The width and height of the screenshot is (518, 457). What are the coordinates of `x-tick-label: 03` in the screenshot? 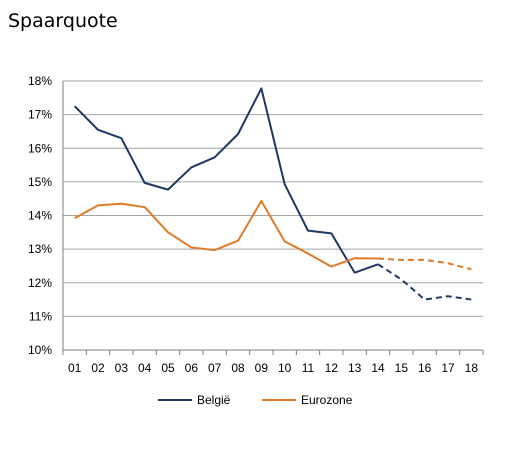 It's located at (122, 368).